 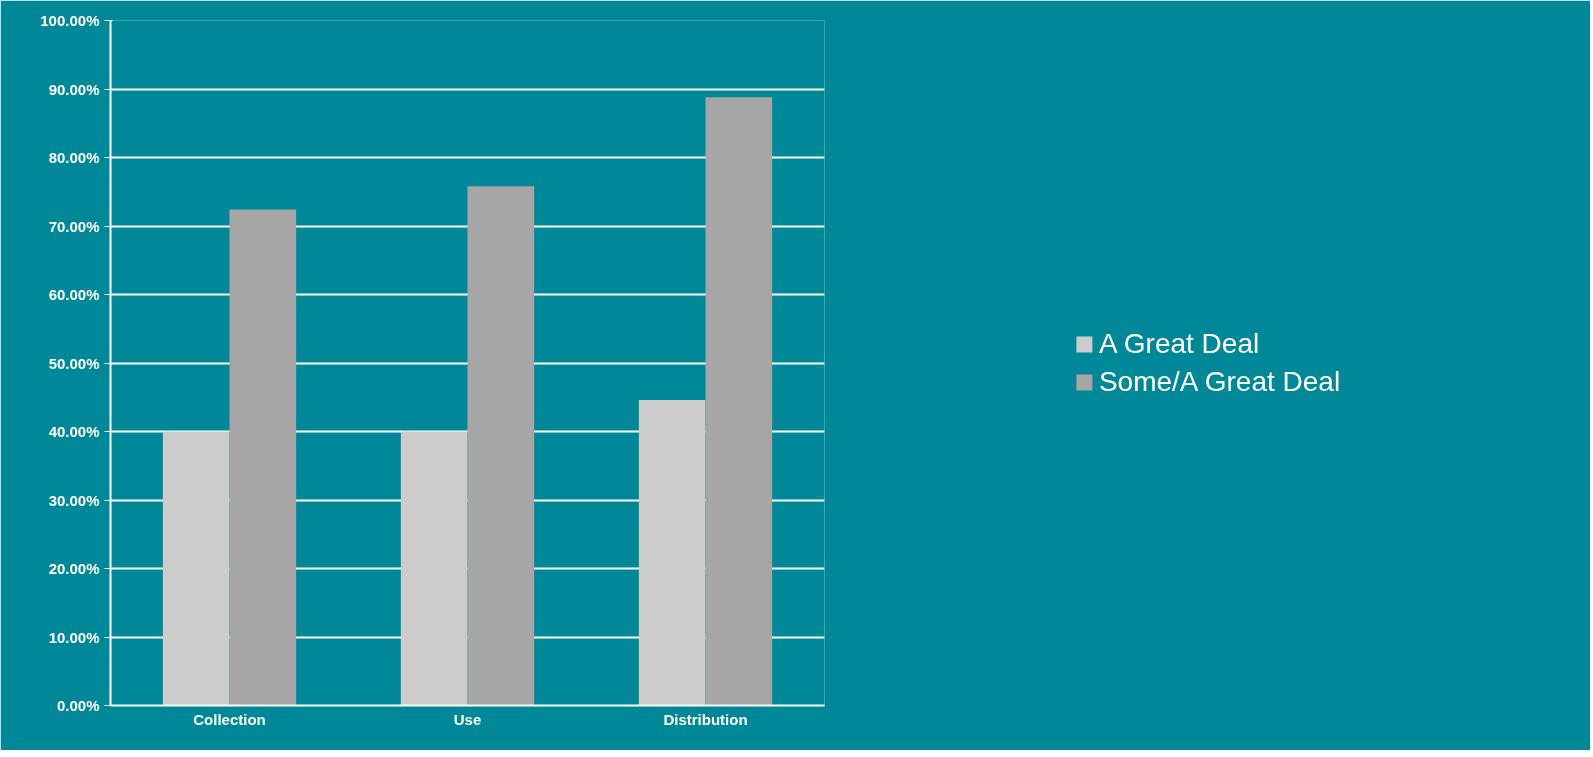 What do you see at coordinates (70, 20) in the screenshot?
I see `y-tick-label: 100.00%` at bounding box center [70, 20].